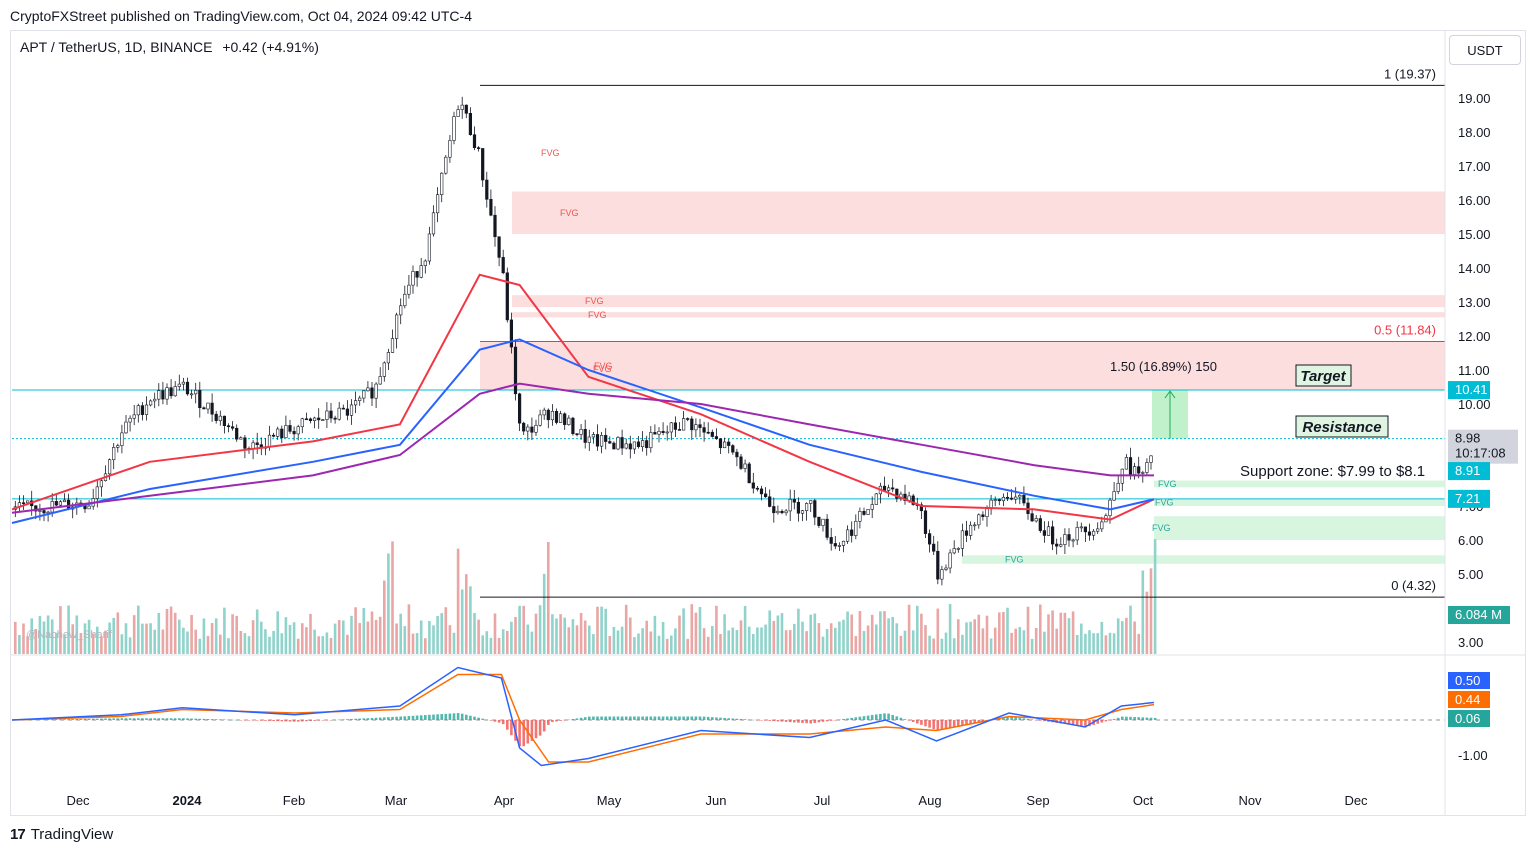 The height and width of the screenshot is (854, 1536). Describe the element at coordinates (270, 47) in the screenshot. I see `symbol-change: +0.42 (+4.91%)` at that location.